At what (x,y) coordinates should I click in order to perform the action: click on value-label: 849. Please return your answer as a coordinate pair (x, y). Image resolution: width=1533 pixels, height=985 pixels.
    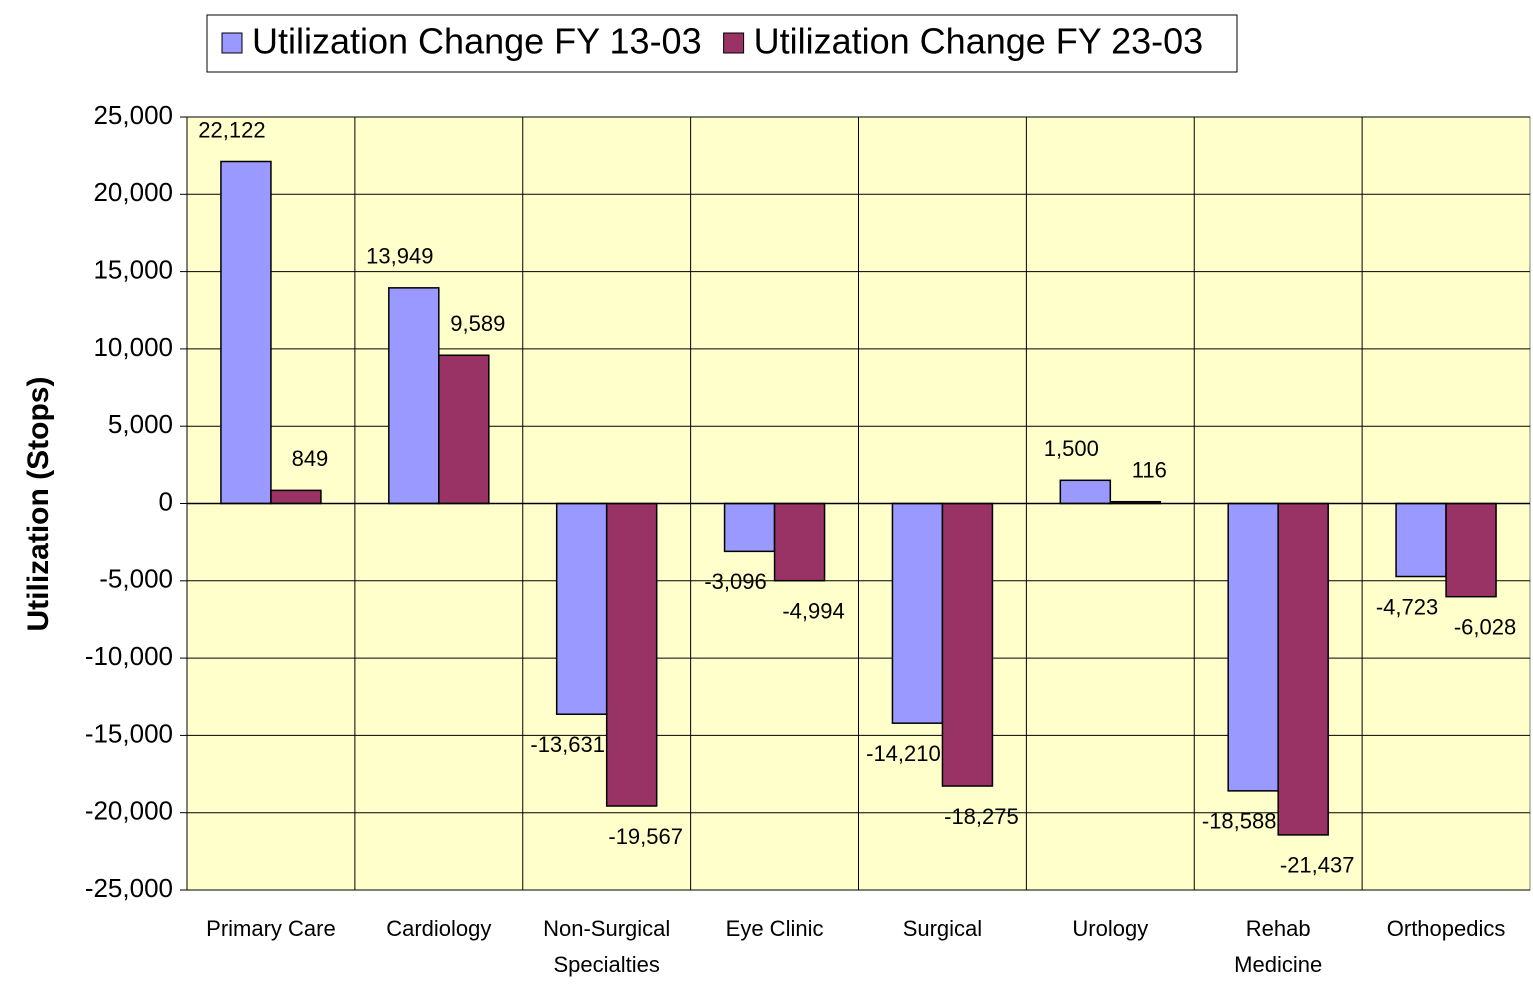
    Looking at the image, I should click on (310, 458).